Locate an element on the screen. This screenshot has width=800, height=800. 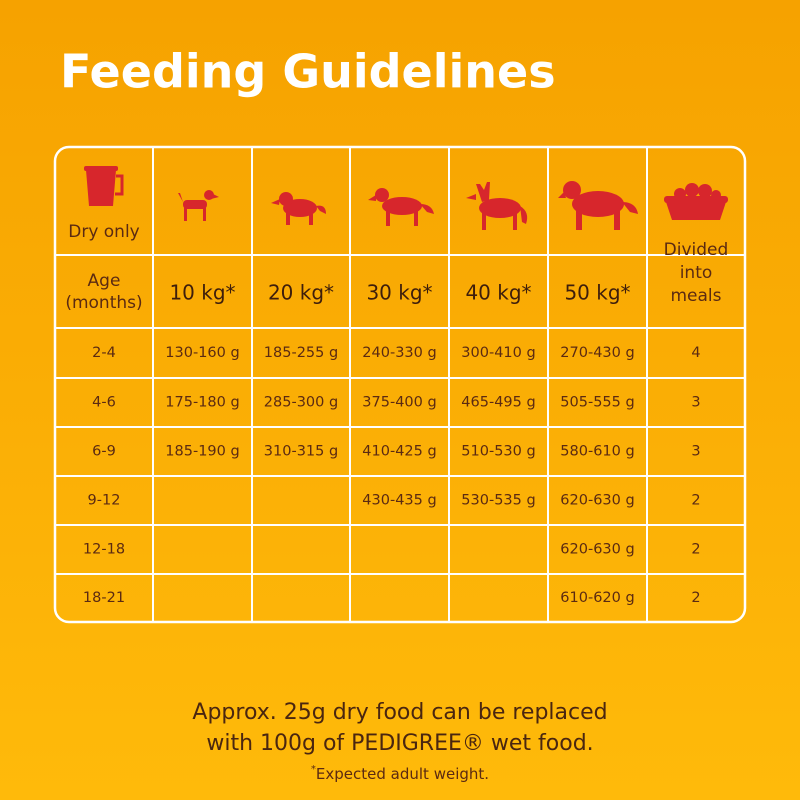
age-cell: 2-4 is located at coordinates (104, 353).